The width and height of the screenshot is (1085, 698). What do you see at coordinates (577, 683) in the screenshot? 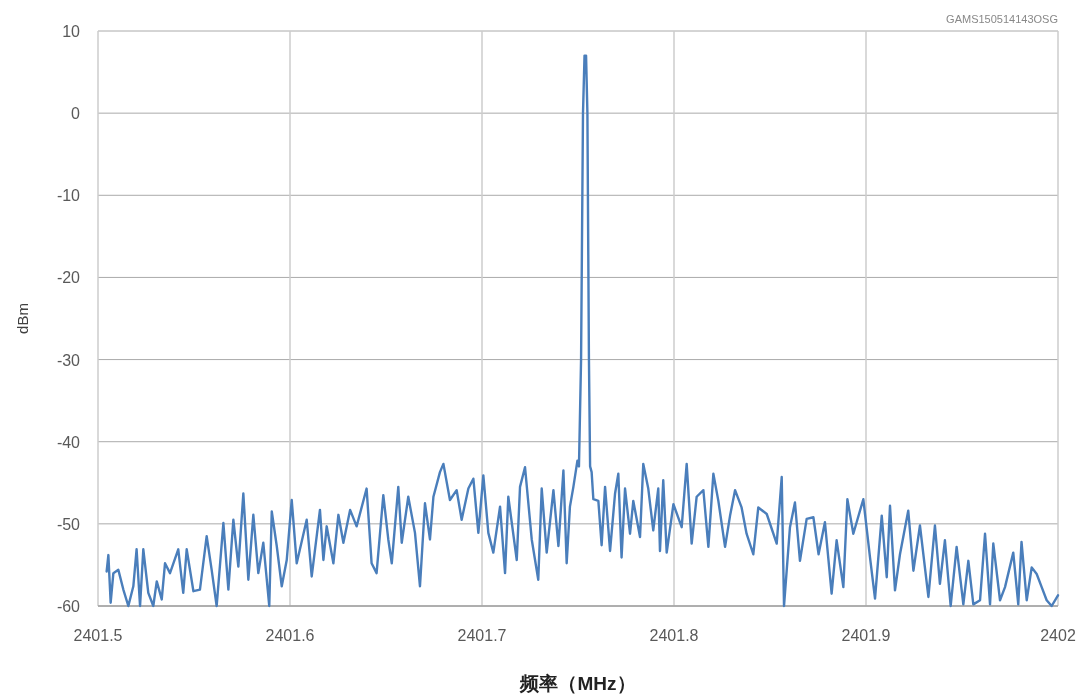
I see `x-axis-title: 频率（MHz）` at bounding box center [577, 683].